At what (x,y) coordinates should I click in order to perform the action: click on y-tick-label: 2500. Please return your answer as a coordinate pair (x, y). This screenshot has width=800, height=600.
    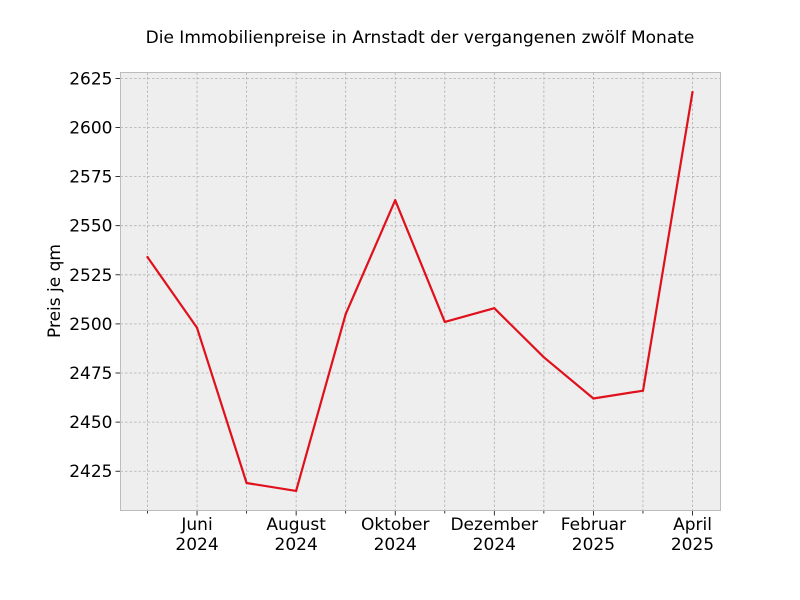
    Looking at the image, I should click on (90, 325).